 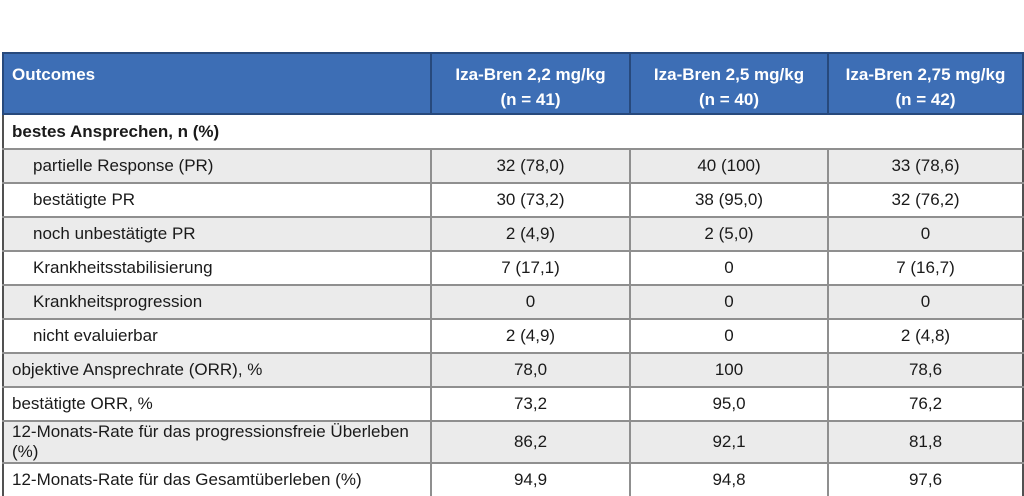 I want to click on header-dose-2-75-name: Iza-Bren 2,75 mg/kg, so click(x=925, y=74).